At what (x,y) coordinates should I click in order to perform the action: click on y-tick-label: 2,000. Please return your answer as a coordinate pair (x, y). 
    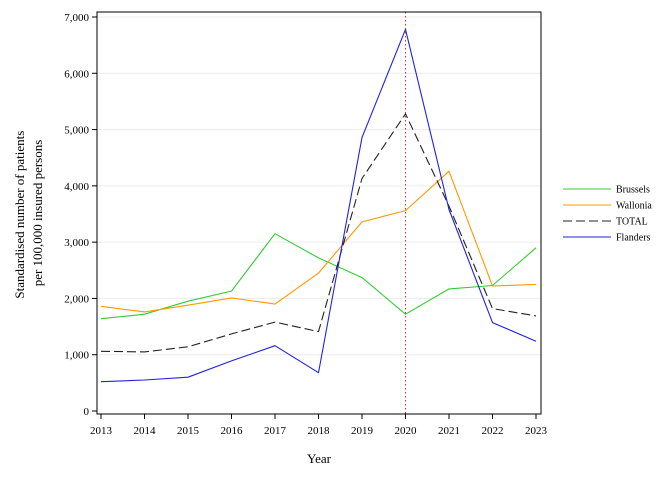
    Looking at the image, I should click on (76, 299).